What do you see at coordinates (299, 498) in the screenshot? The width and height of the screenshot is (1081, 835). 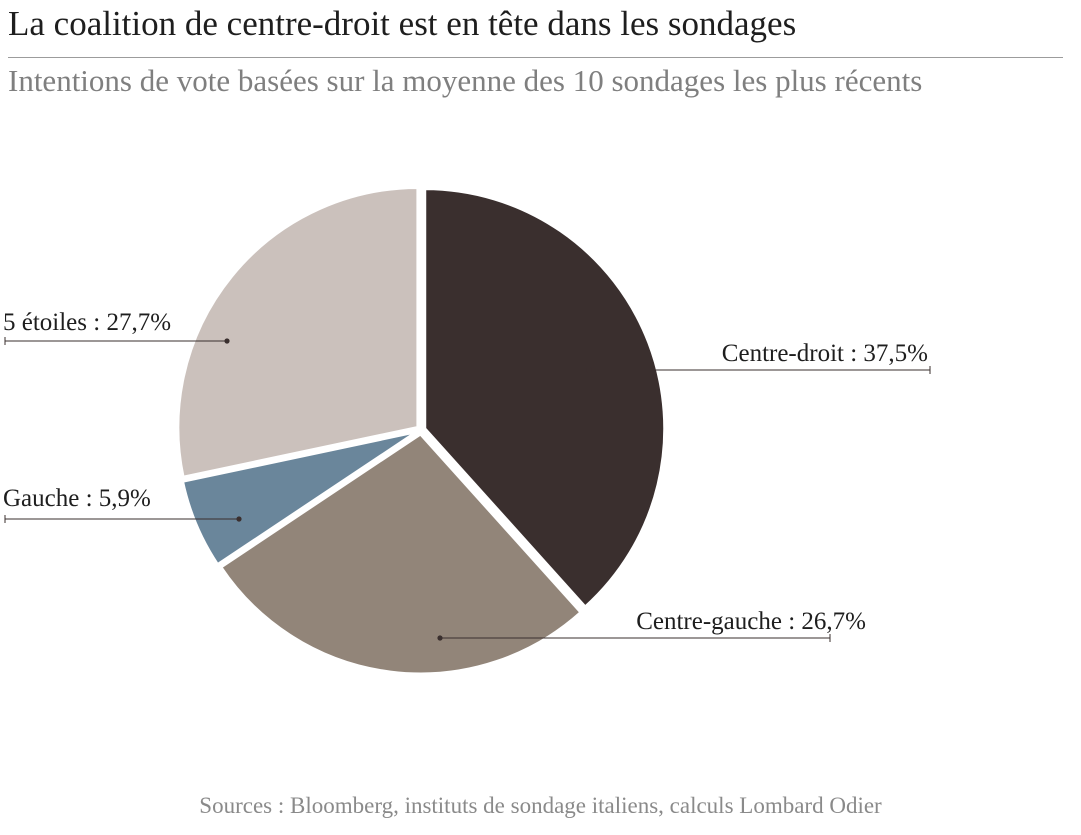 I see `pie-slice-gauche` at bounding box center [299, 498].